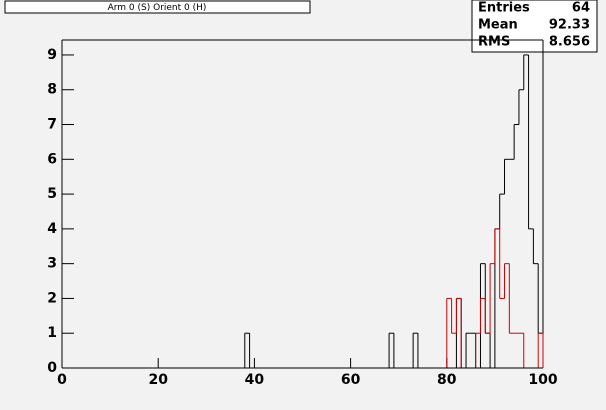  What do you see at coordinates (158, 380) in the screenshot?
I see `x-tick-label: 20` at bounding box center [158, 380].